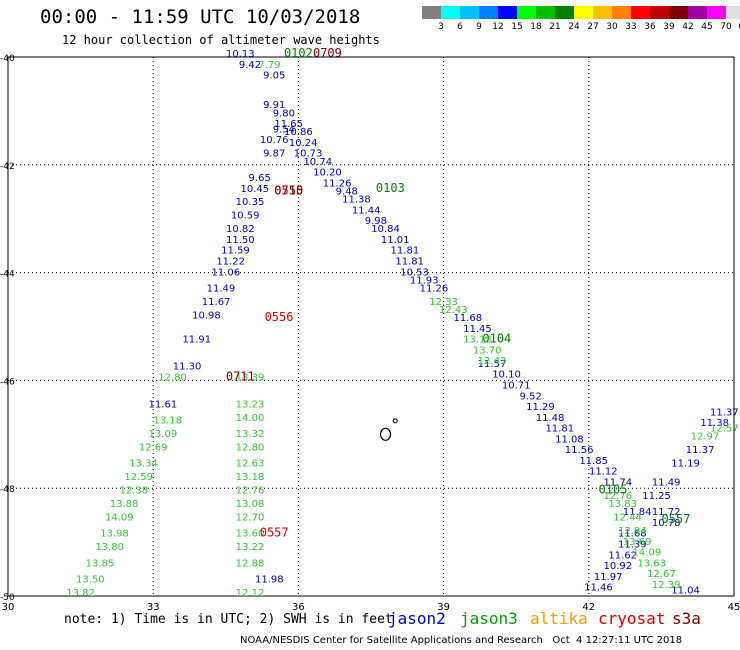 The image size is (740, 650). Describe the element at coordinates (250, 434) in the screenshot. I see `wave-height-label: 13.32` at that location.